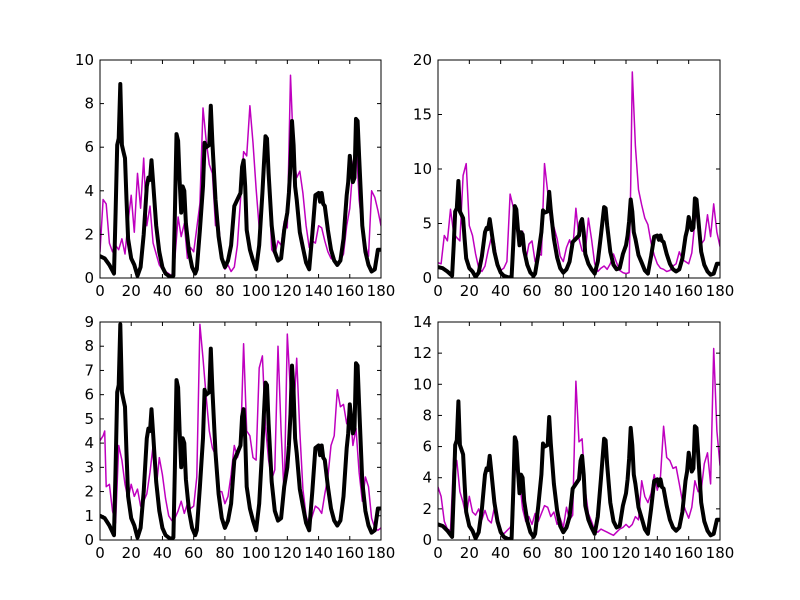  I want to click on y-tick-label: 3, so click(89, 467).